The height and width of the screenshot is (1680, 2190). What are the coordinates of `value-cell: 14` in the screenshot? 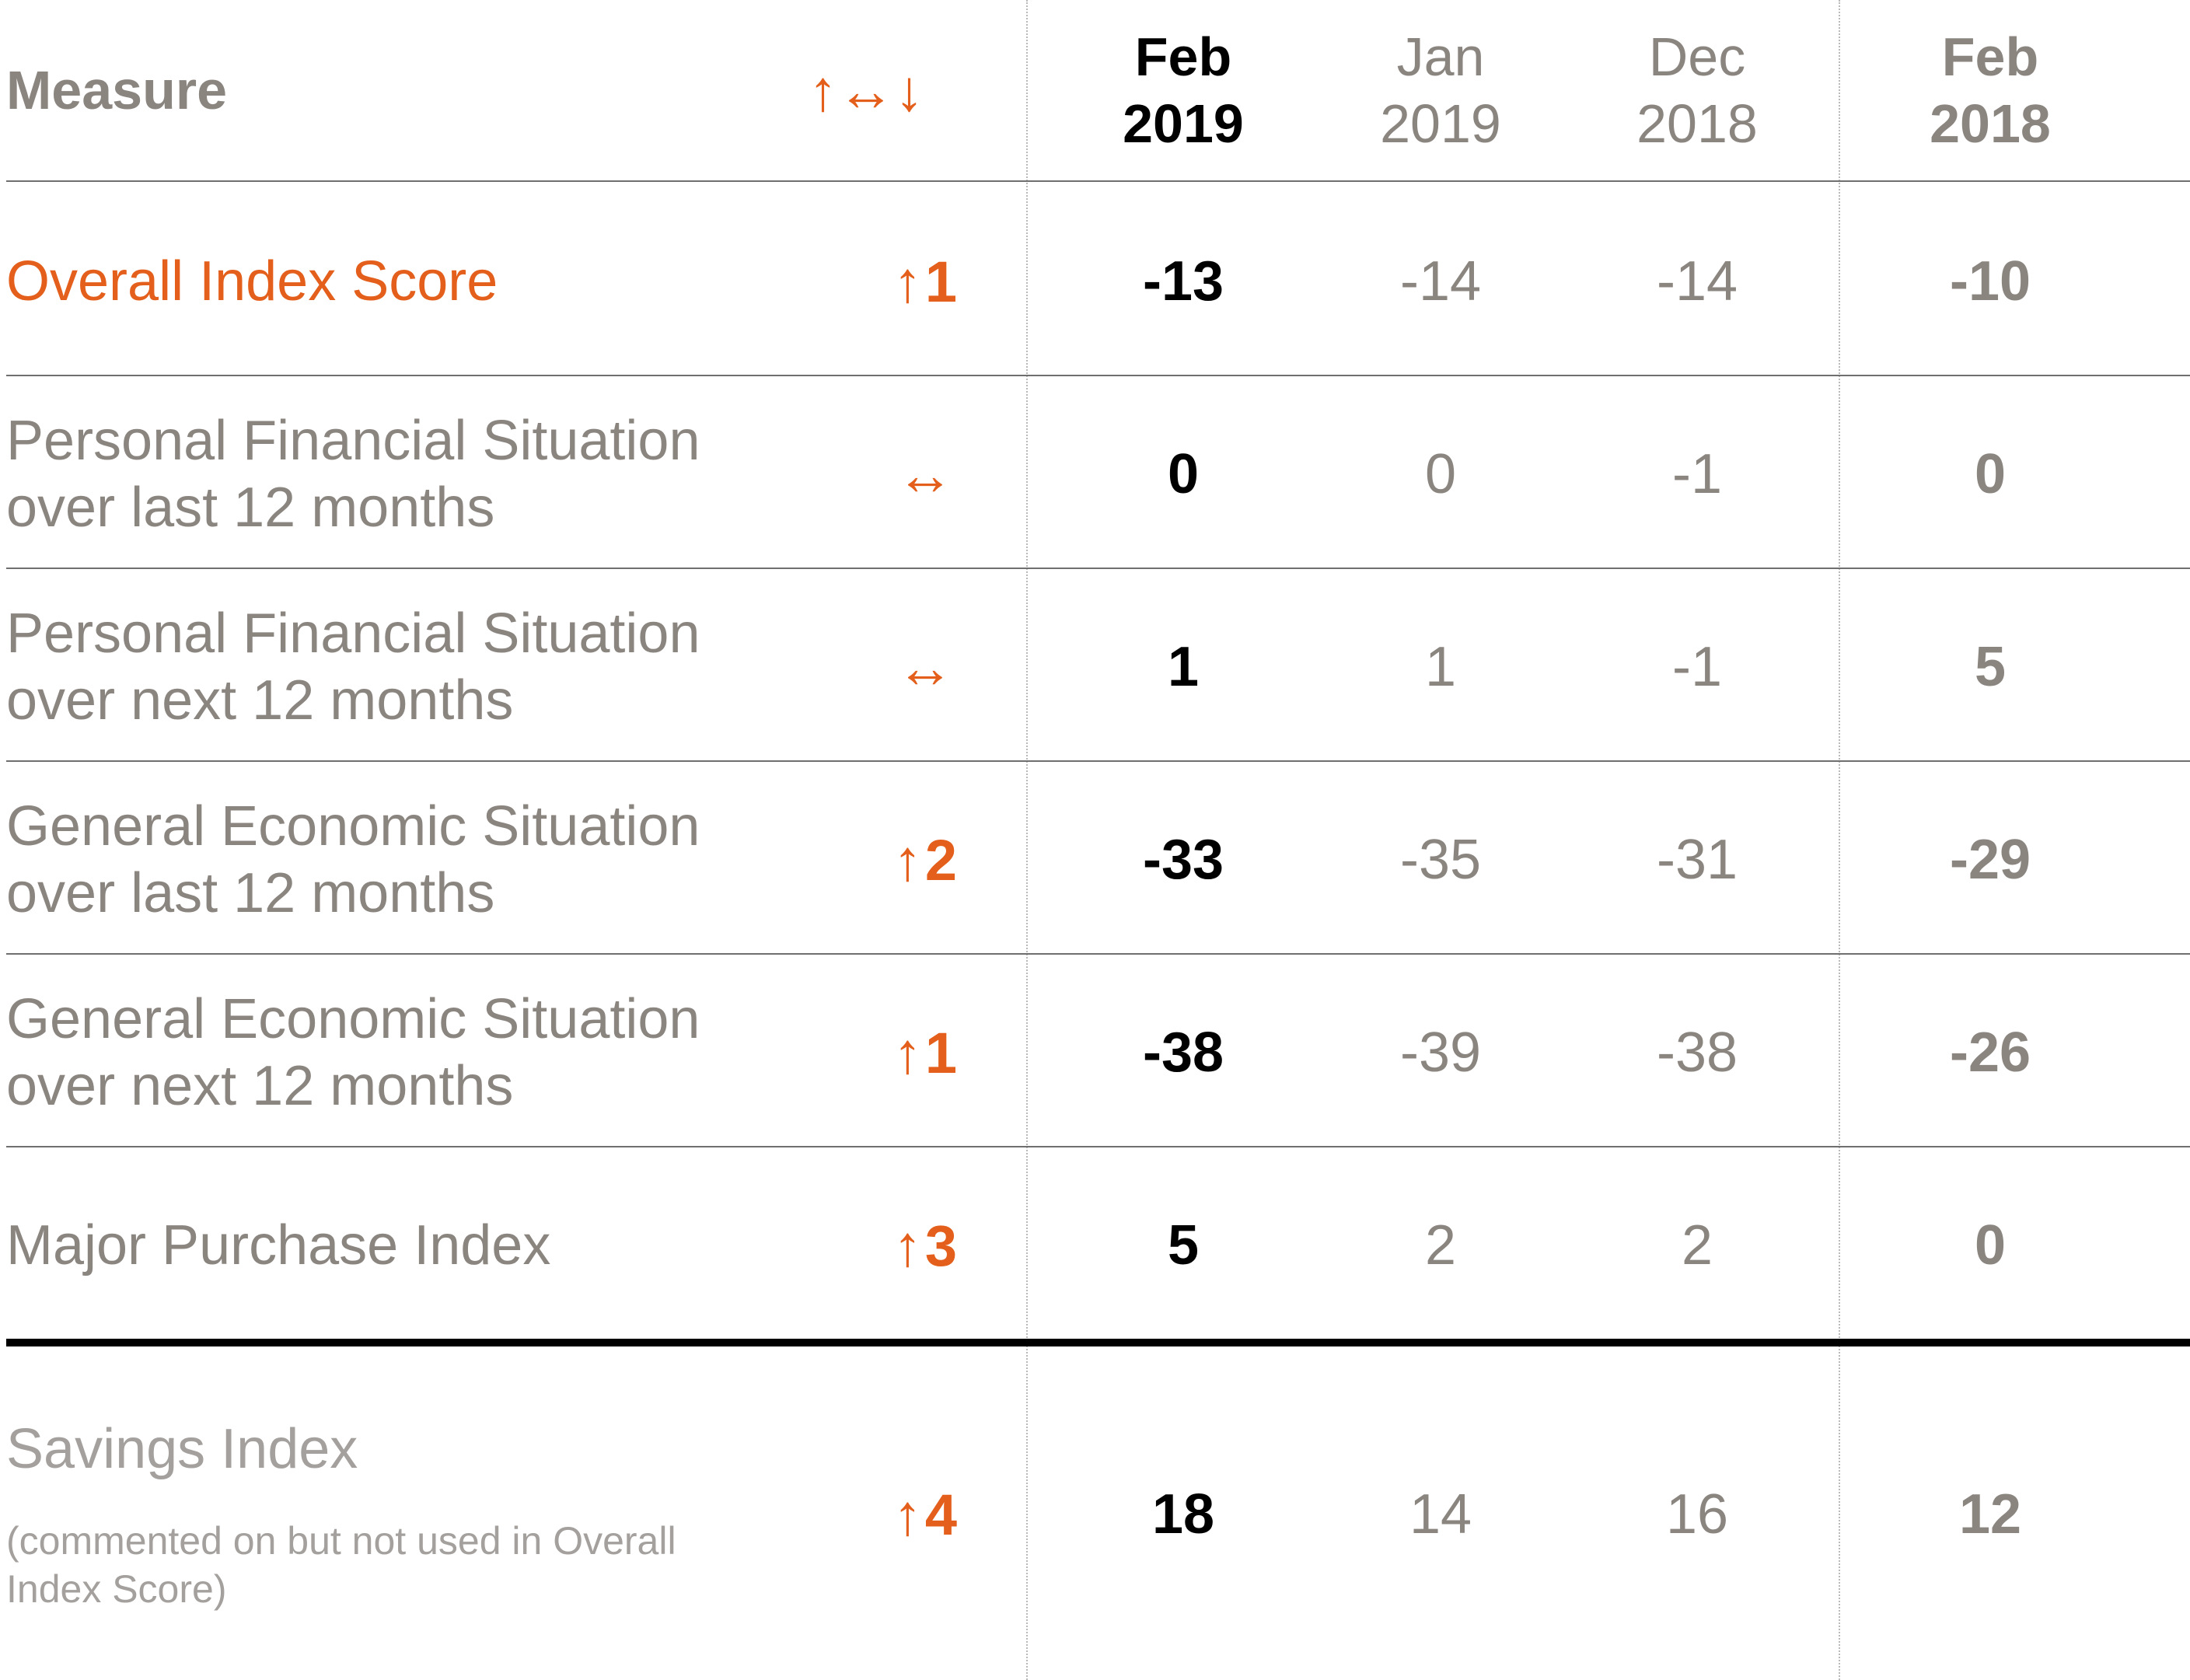 It's located at (1441, 1515).